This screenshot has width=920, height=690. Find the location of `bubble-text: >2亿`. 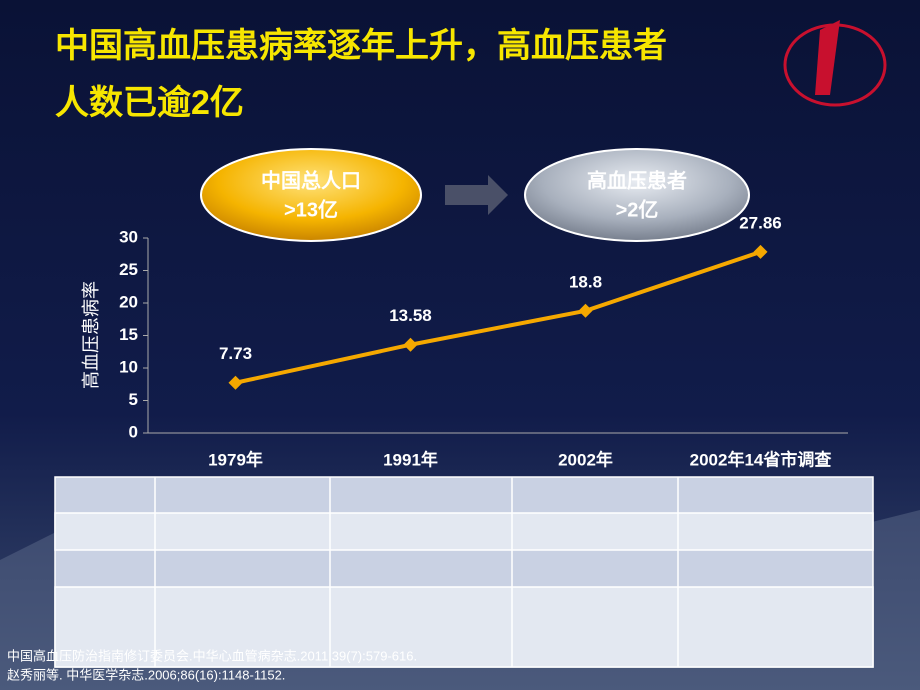

bubble-text: >2亿 is located at coordinates (637, 209).